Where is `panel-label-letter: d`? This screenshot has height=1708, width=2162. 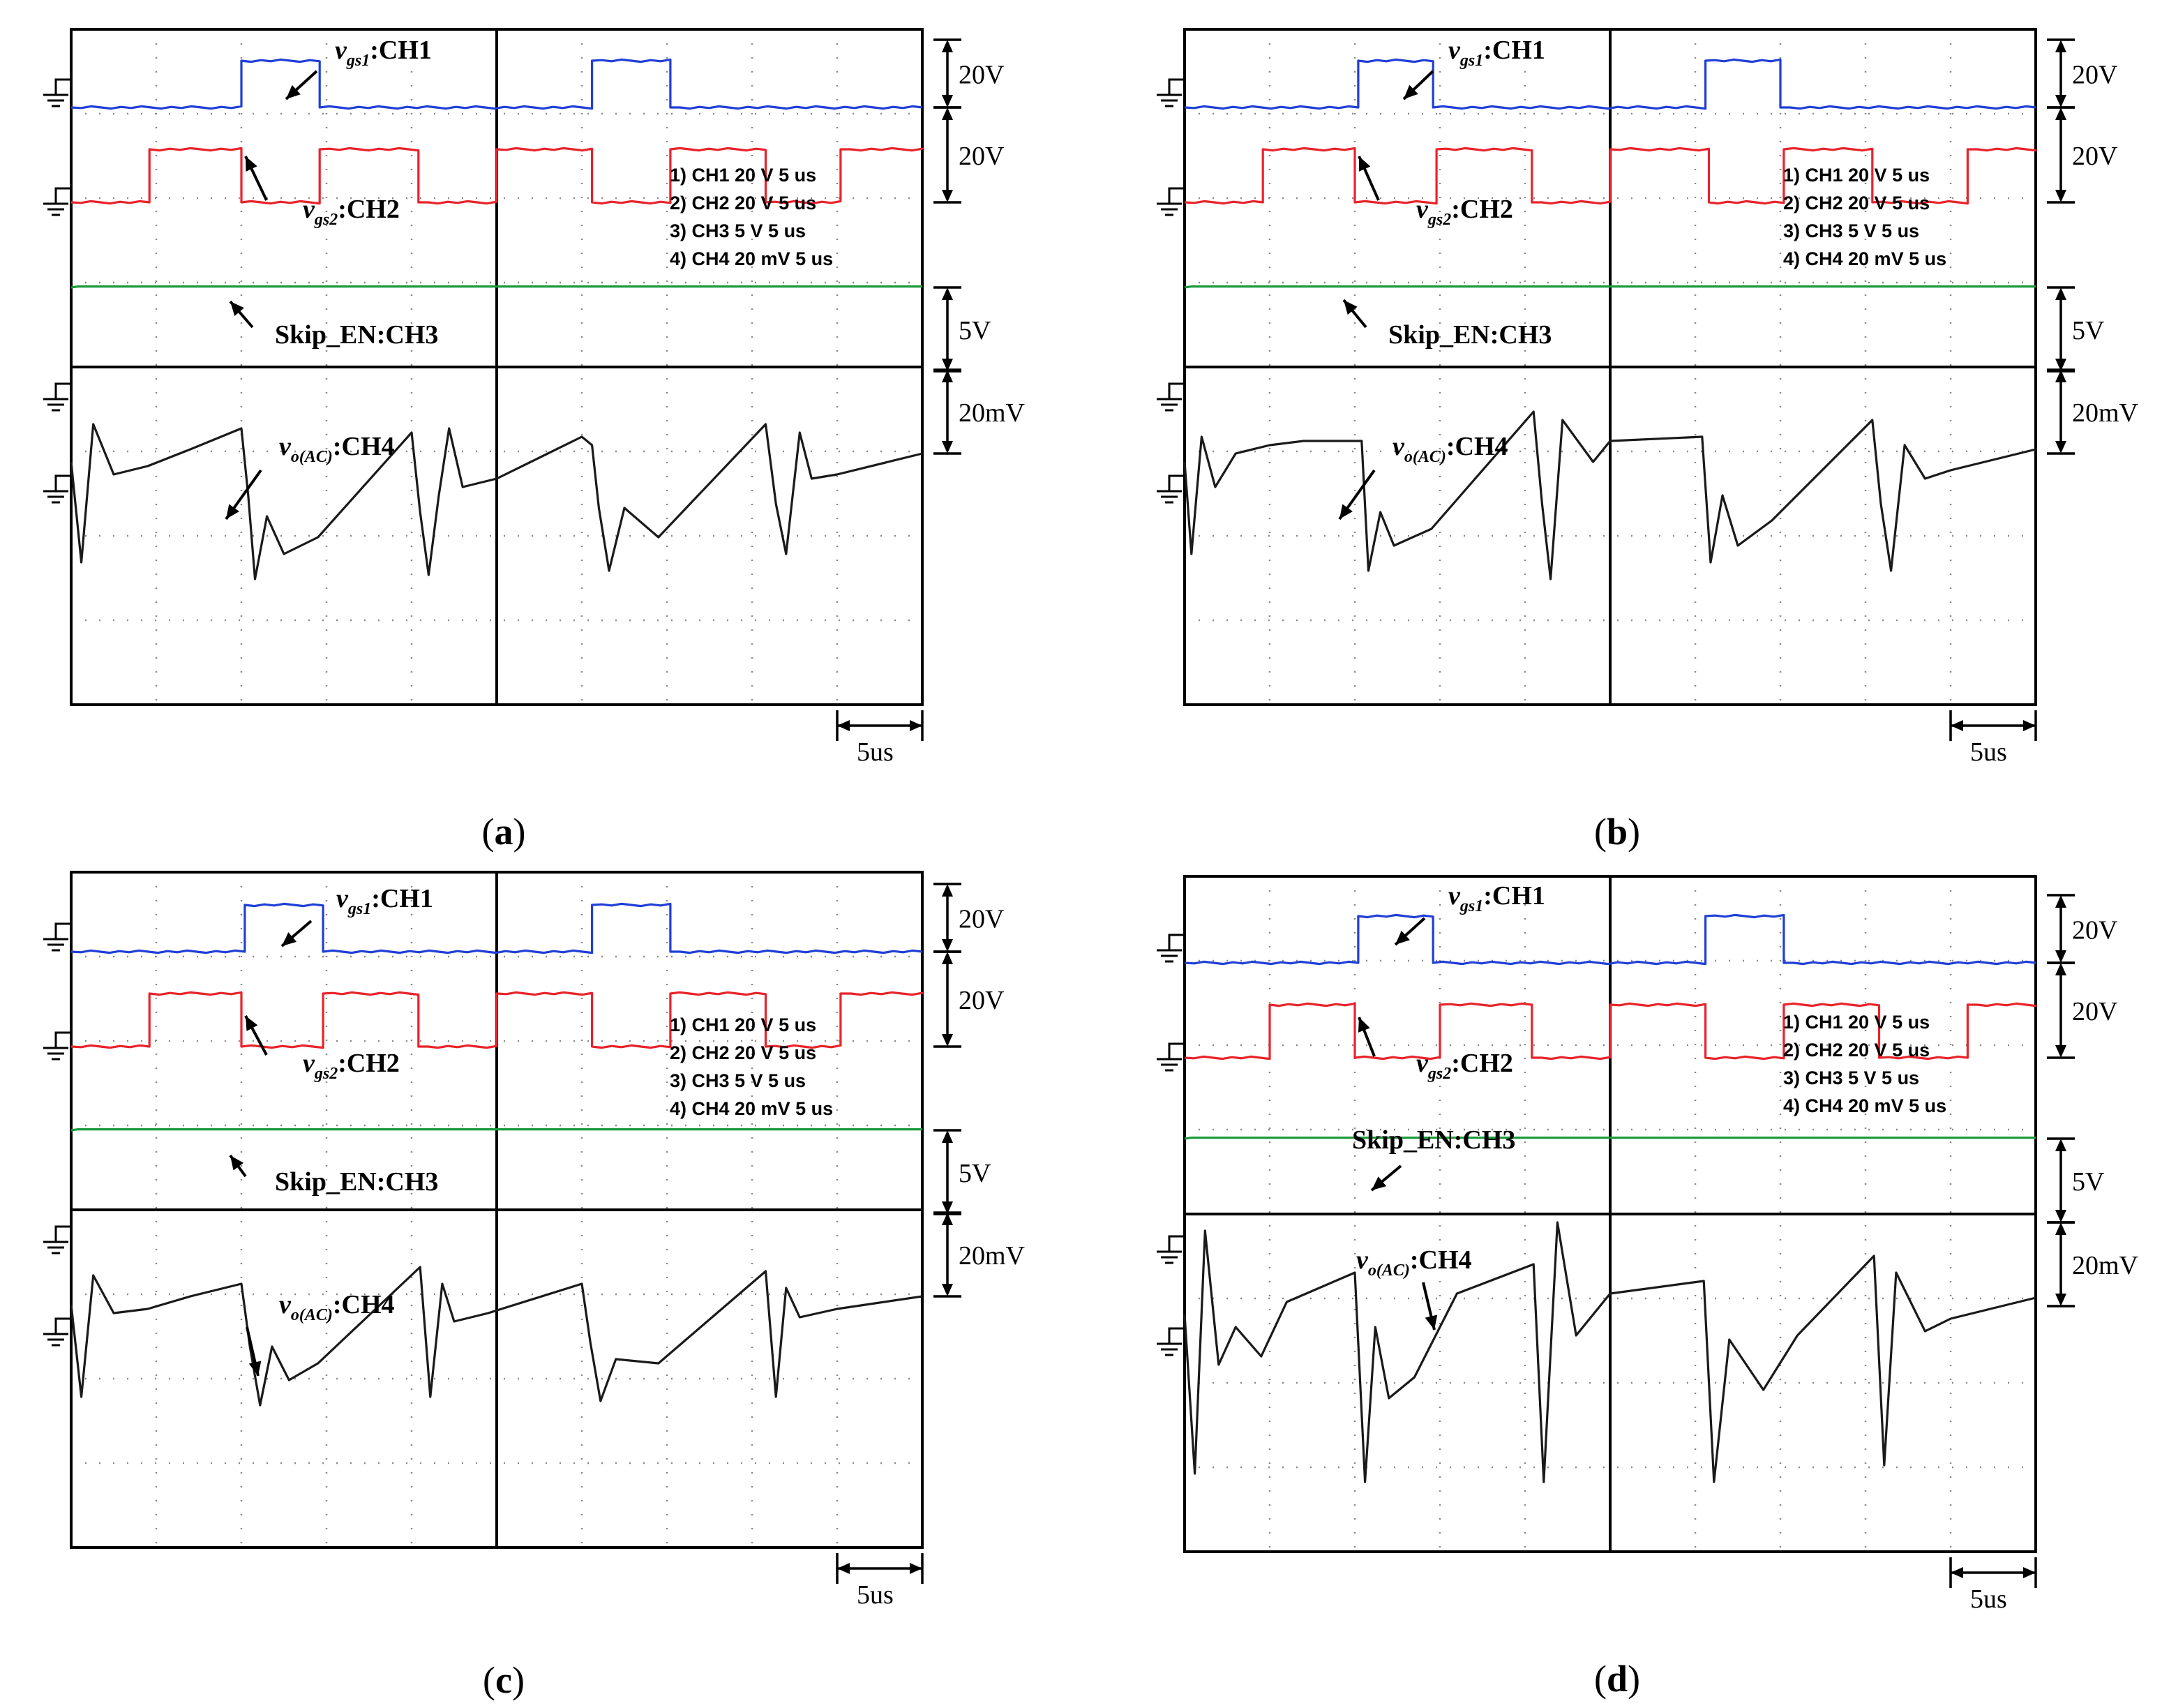
panel-label-letter: d is located at coordinates (1617, 1679).